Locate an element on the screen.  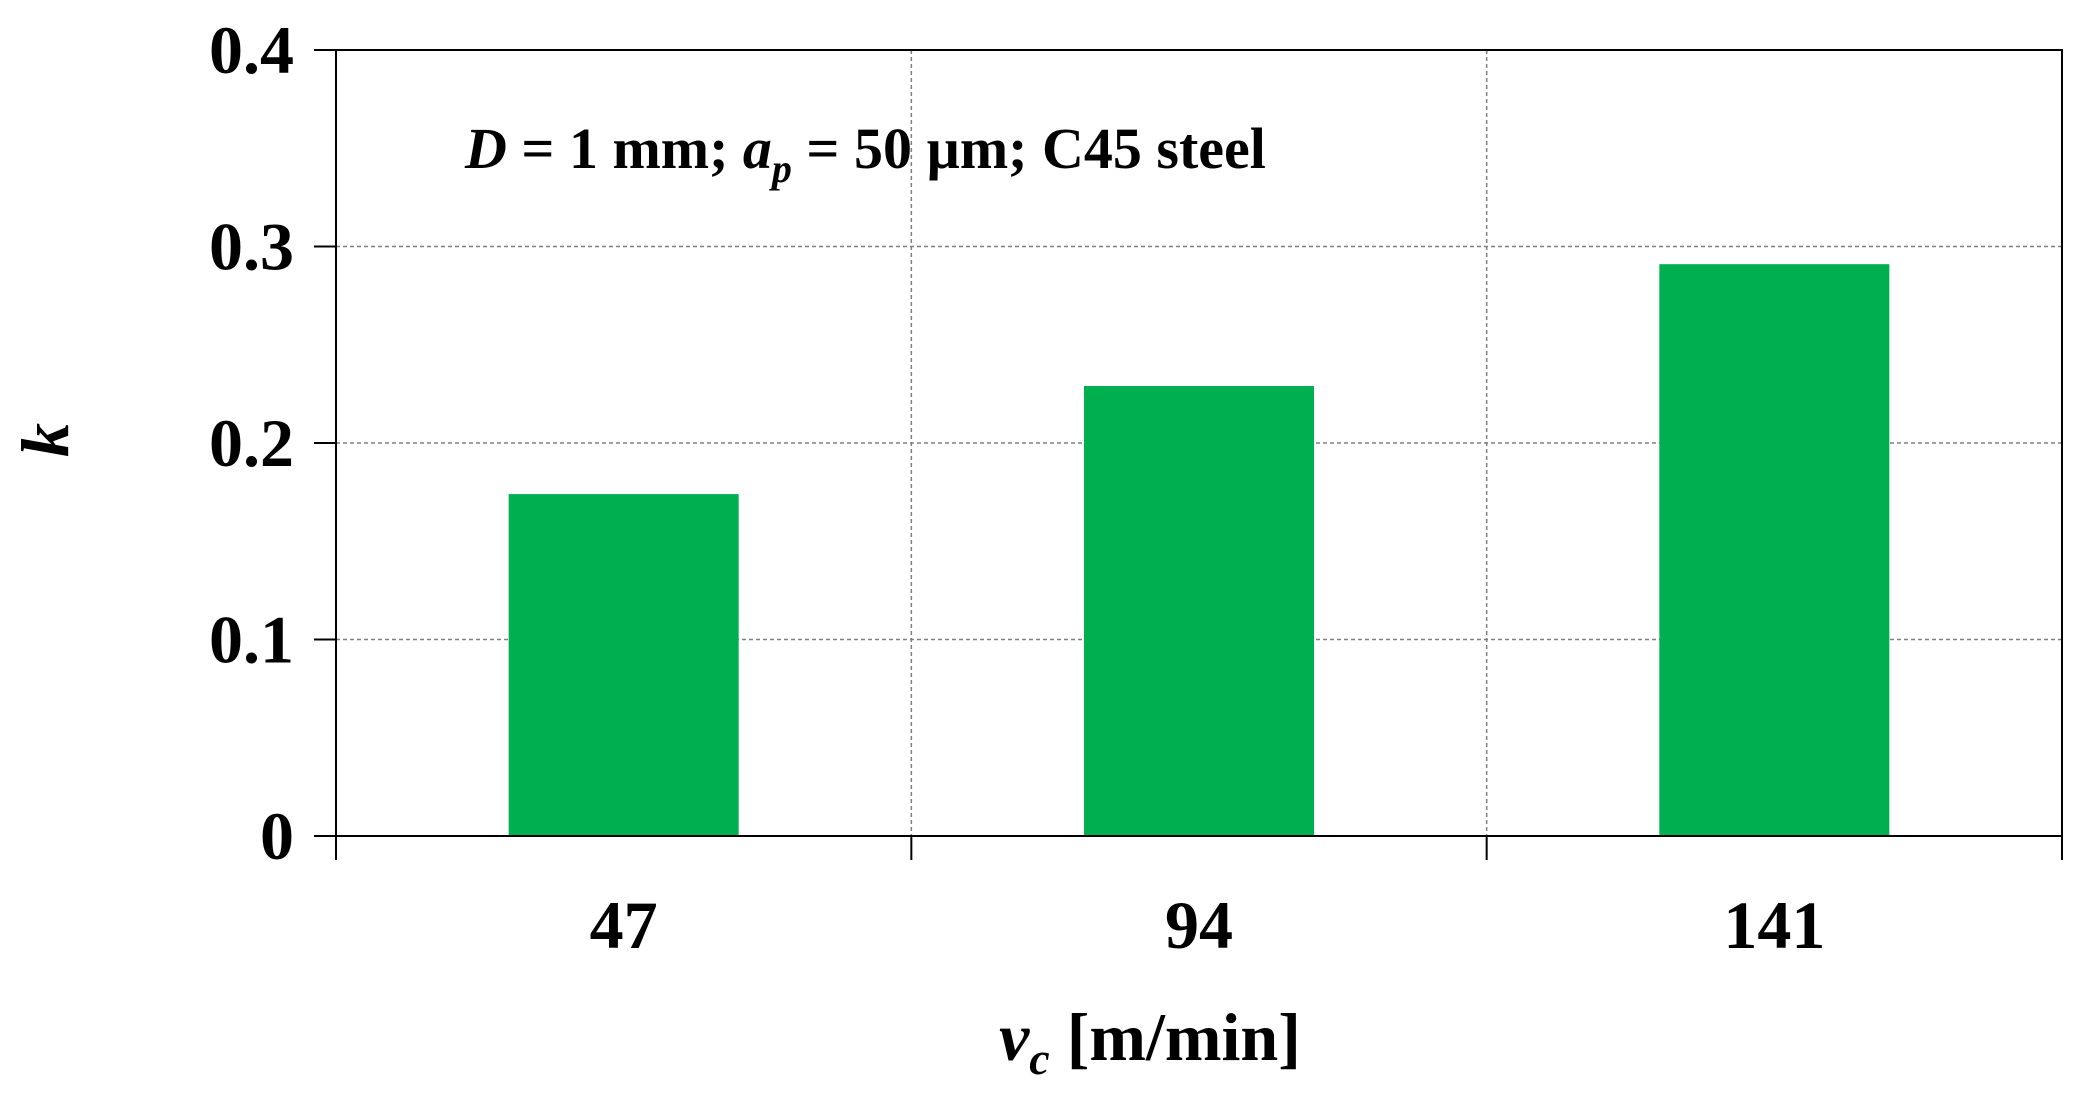
x-tick-label: 47 is located at coordinates (624, 925).